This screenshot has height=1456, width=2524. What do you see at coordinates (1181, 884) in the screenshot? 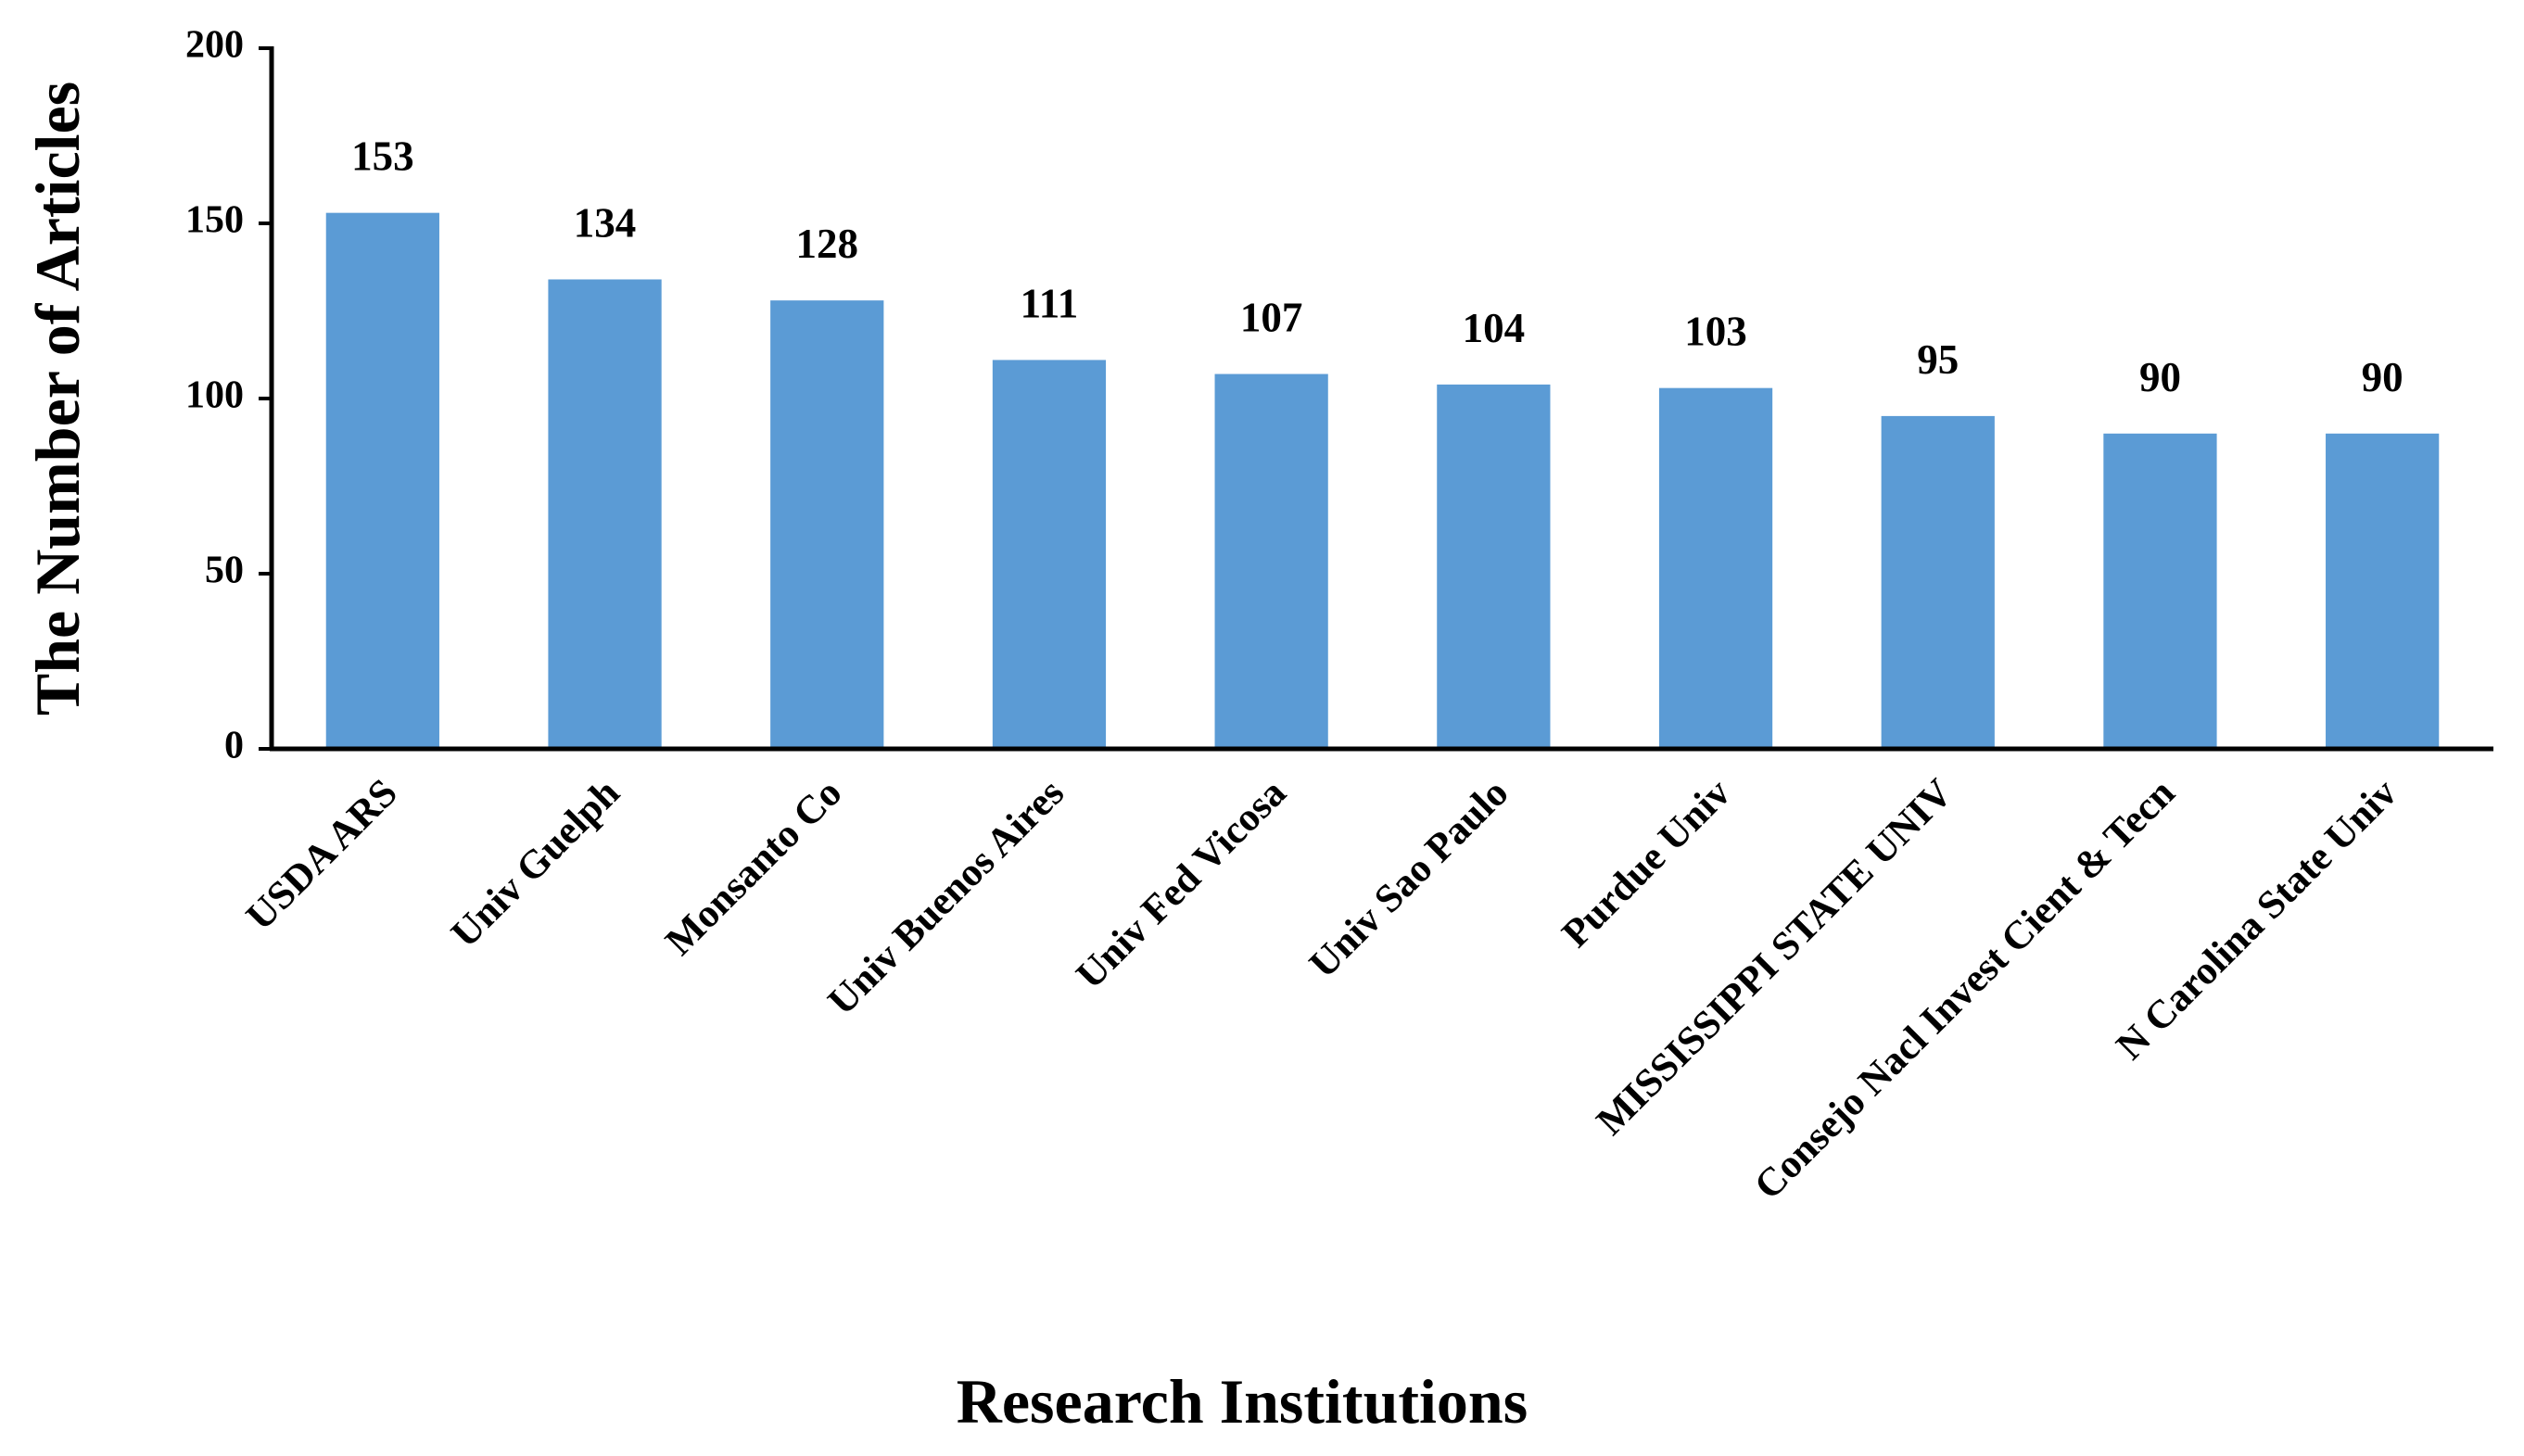
I see `x-tick-label: Univ Fed Vicosa` at bounding box center [1181, 884].